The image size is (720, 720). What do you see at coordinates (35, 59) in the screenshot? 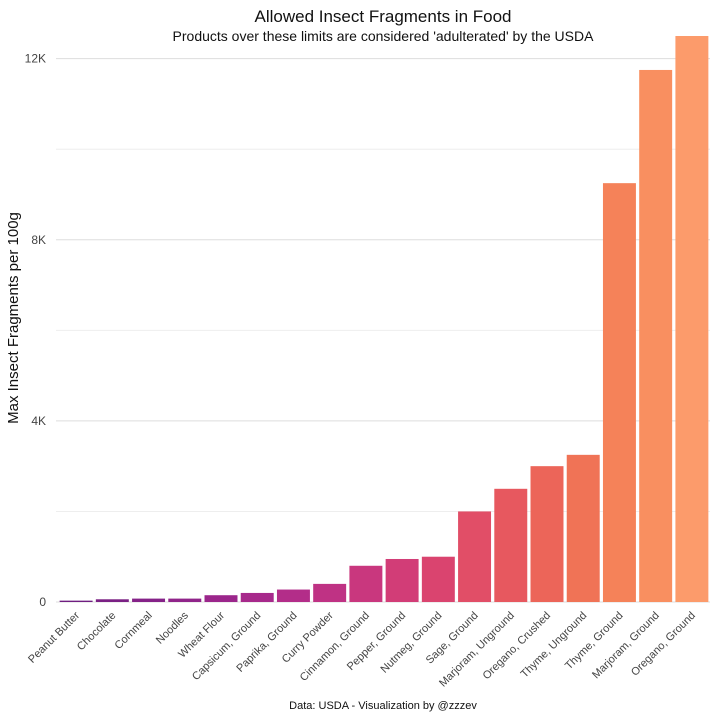
I see `y-tick-label: 12K` at bounding box center [35, 59].